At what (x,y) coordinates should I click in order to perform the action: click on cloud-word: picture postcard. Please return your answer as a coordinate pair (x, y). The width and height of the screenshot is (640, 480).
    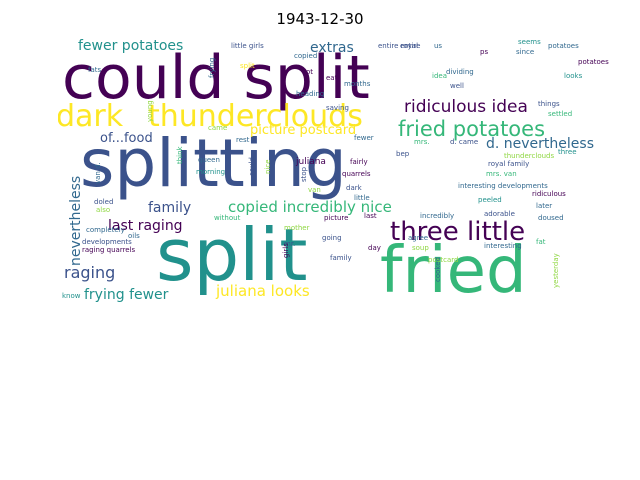
    Looking at the image, I should click on (303, 130).